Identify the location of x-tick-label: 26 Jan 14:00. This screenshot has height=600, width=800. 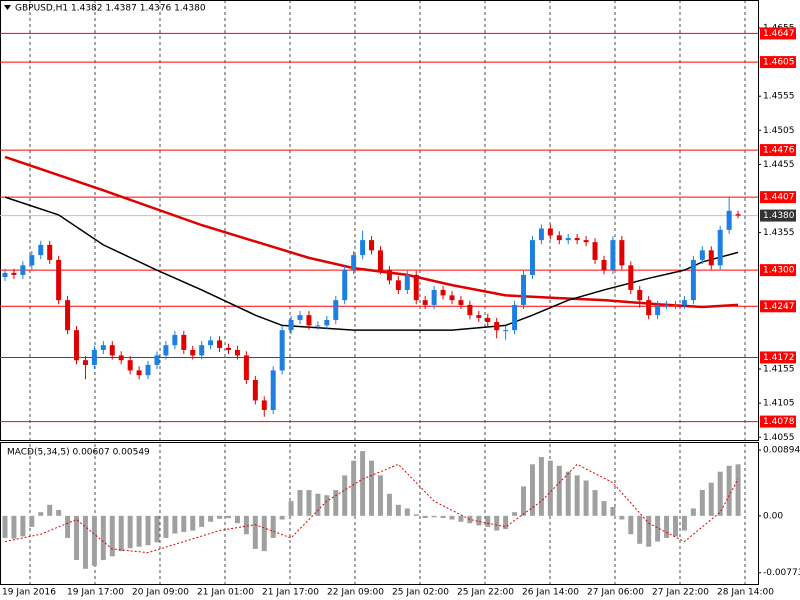
(550, 593).